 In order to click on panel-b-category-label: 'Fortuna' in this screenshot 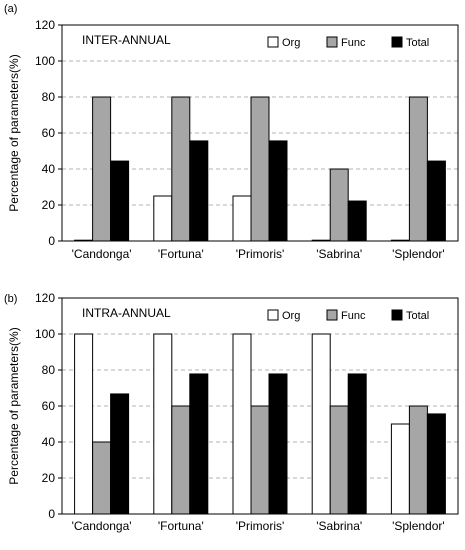, I will do `click(181, 526)`.